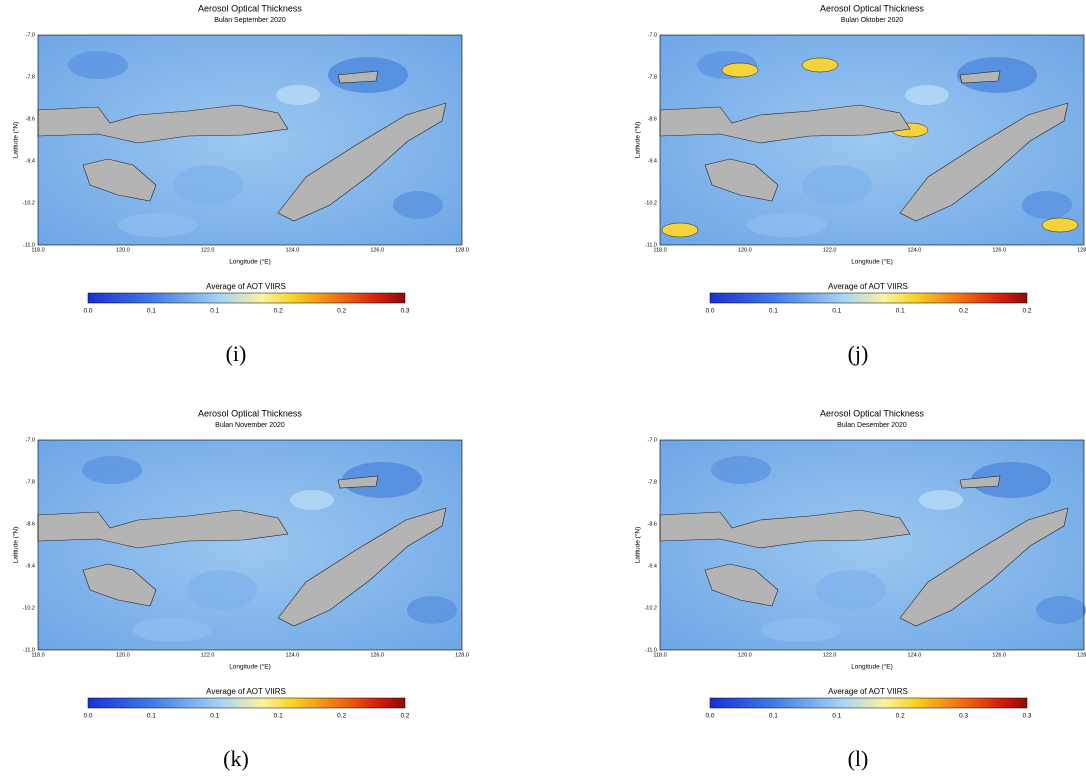 The image size is (1086, 776). I want to click on panel-label: (i), so click(236, 353).